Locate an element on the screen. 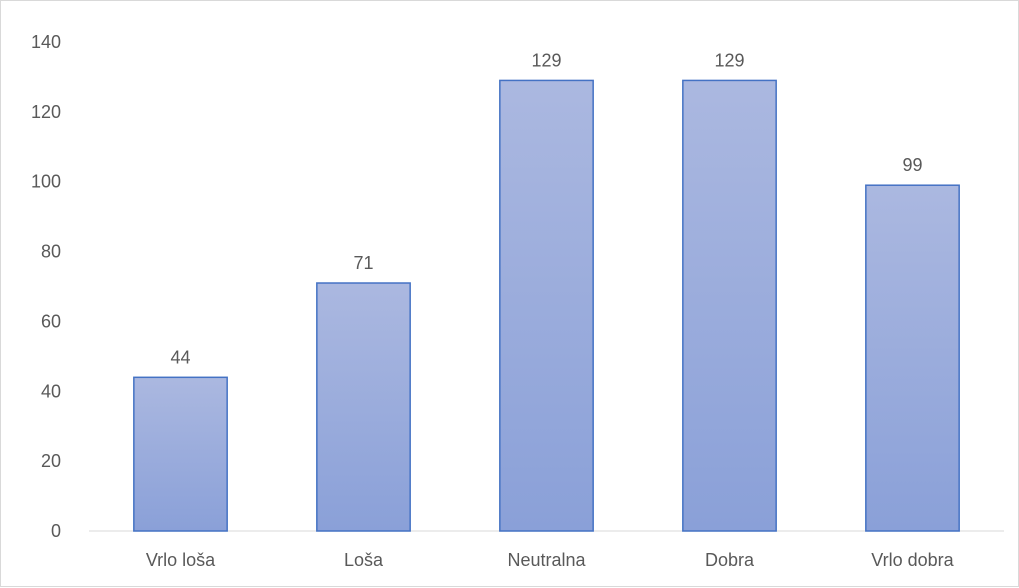  bar-data-label: 99 is located at coordinates (912, 165).